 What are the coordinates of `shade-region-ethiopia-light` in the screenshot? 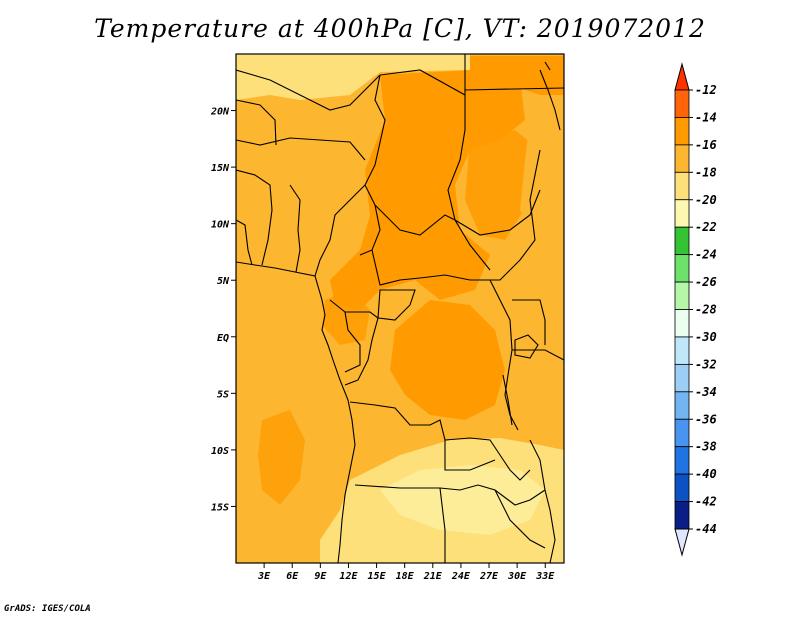 It's located at (542, 185).